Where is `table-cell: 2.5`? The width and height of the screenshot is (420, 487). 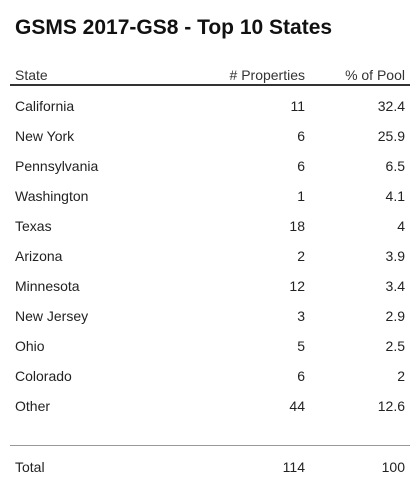 table-cell: 2.5 is located at coordinates (395, 346).